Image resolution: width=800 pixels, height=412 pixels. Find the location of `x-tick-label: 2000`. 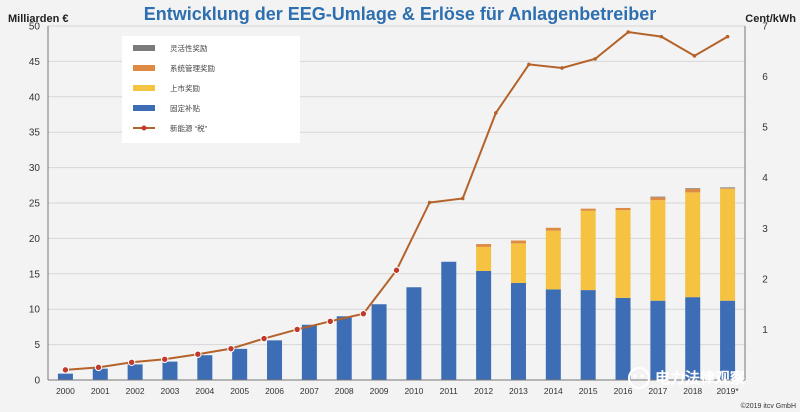

x-tick-label: 2000 is located at coordinates (65, 391).